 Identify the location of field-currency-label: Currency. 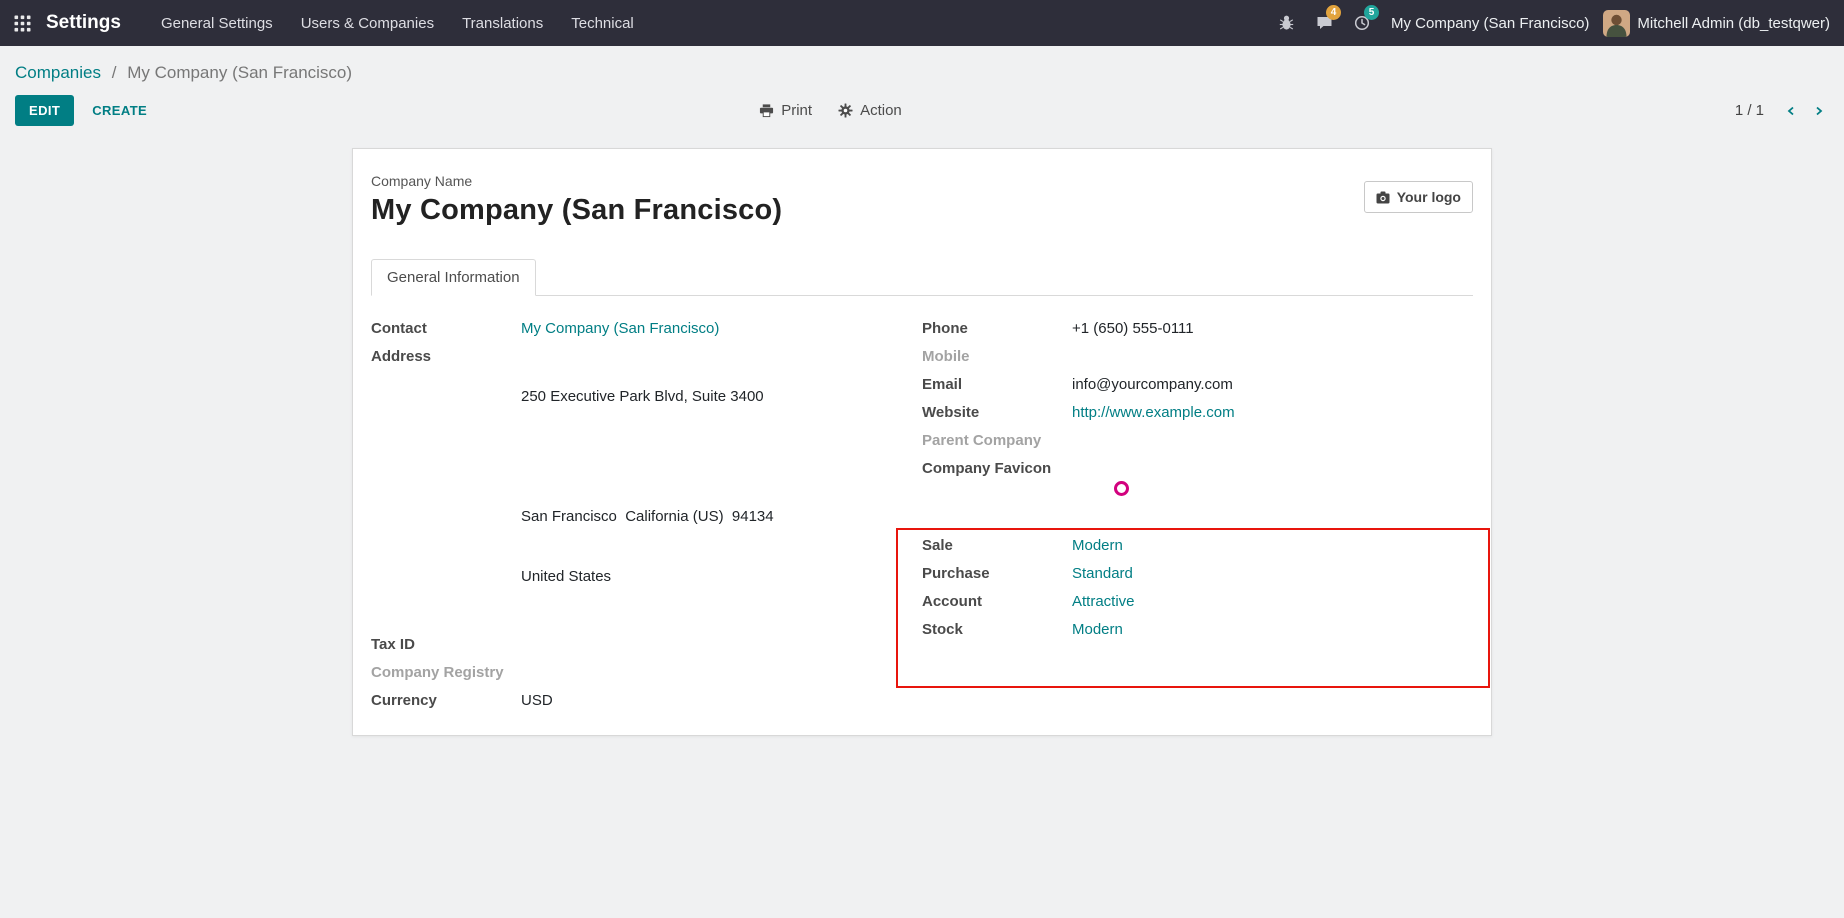
(404, 700).